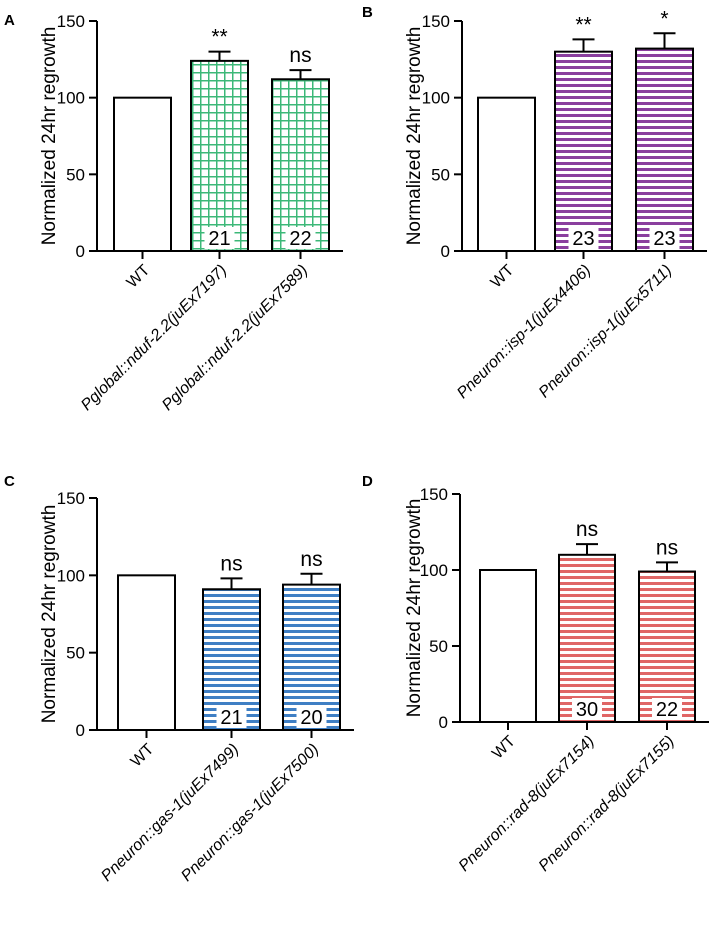  I want to click on x-tick-label: Pneuron::rad-8(juEx7155), so click(607, 804).